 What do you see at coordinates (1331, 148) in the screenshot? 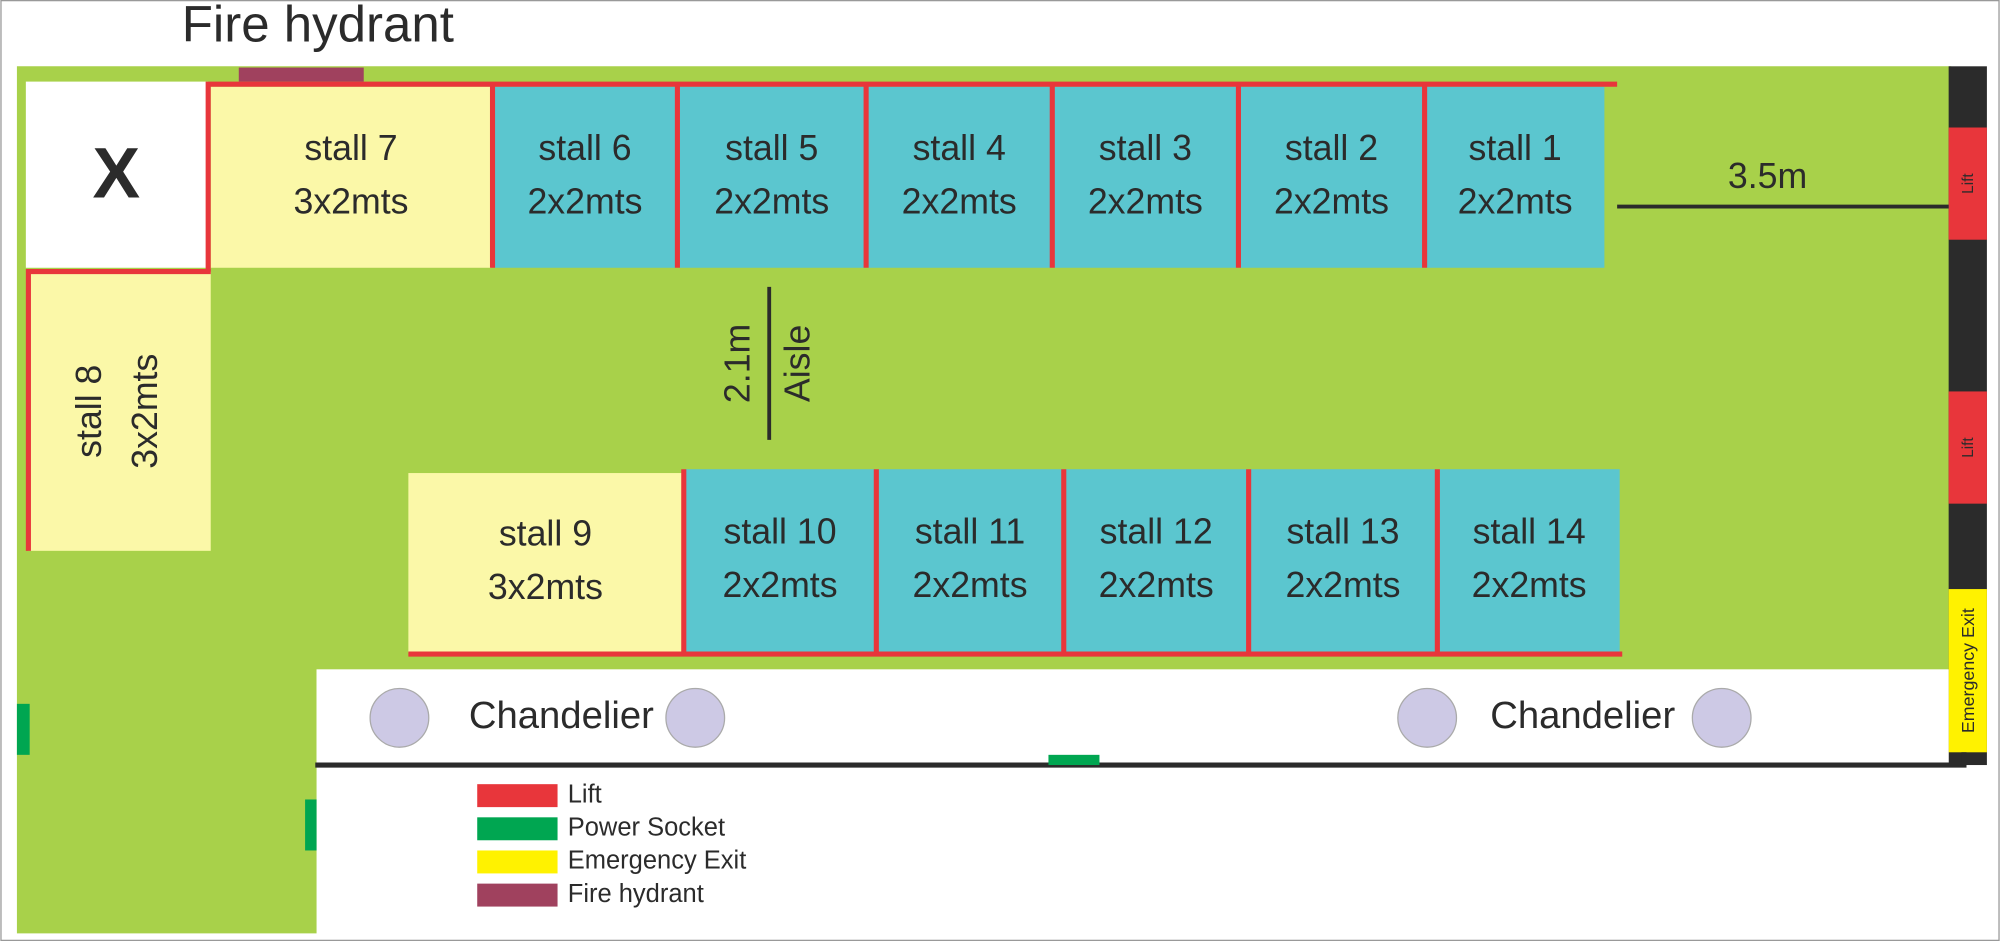
I see `stall-name: stall 2` at bounding box center [1331, 148].